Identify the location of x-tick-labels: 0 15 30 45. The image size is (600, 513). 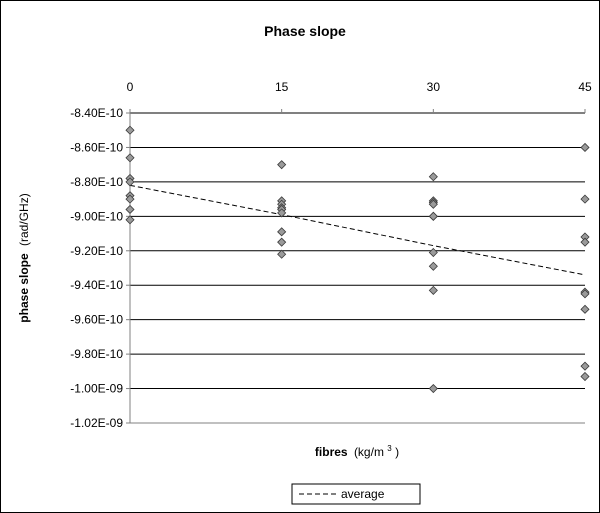
(359, 96).